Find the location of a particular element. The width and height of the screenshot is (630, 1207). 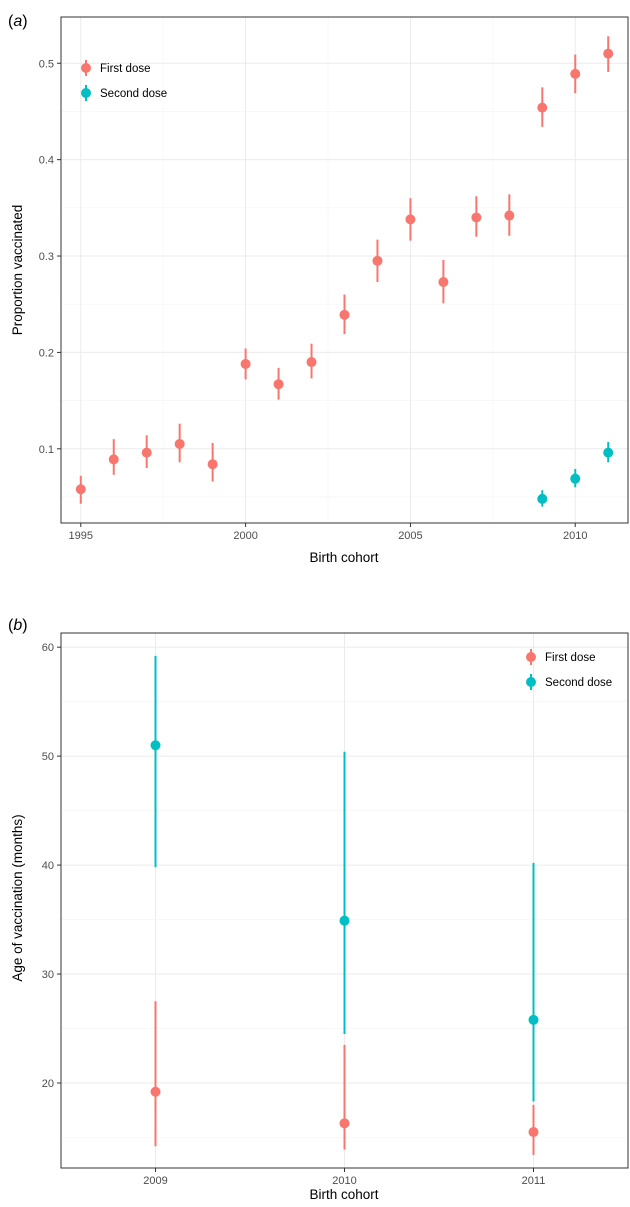

y-tick-label: 60 is located at coordinates (48, 648).